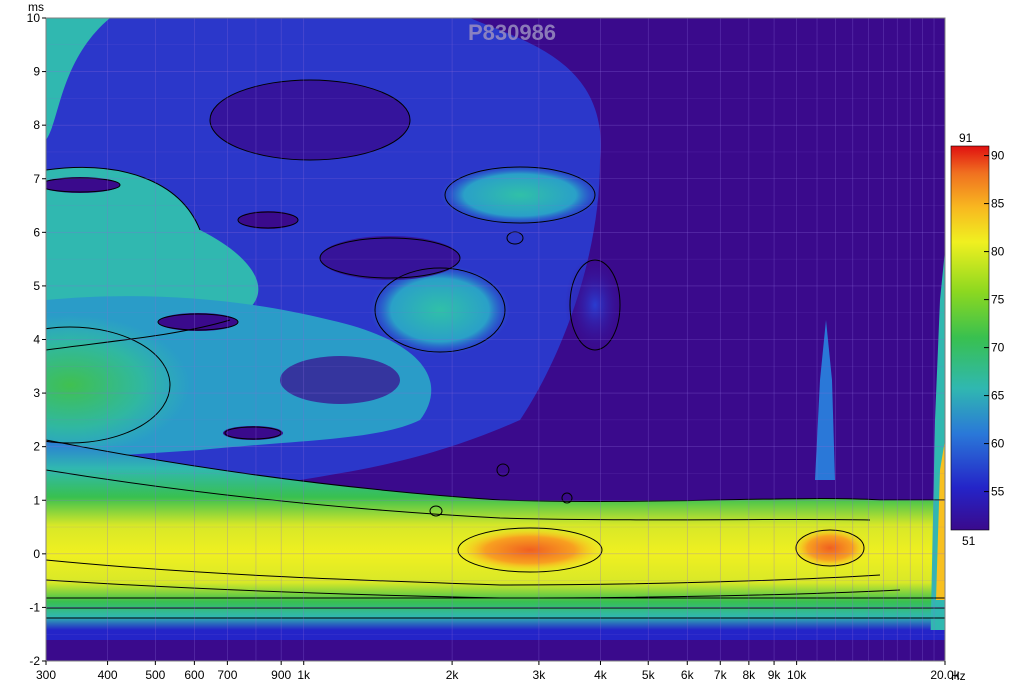 This screenshot has height=685, width=1024. What do you see at coordinates (945, 675) in the screenshot?
I see `x-tick-label: 20.0k` at bounding box center [945, 675].